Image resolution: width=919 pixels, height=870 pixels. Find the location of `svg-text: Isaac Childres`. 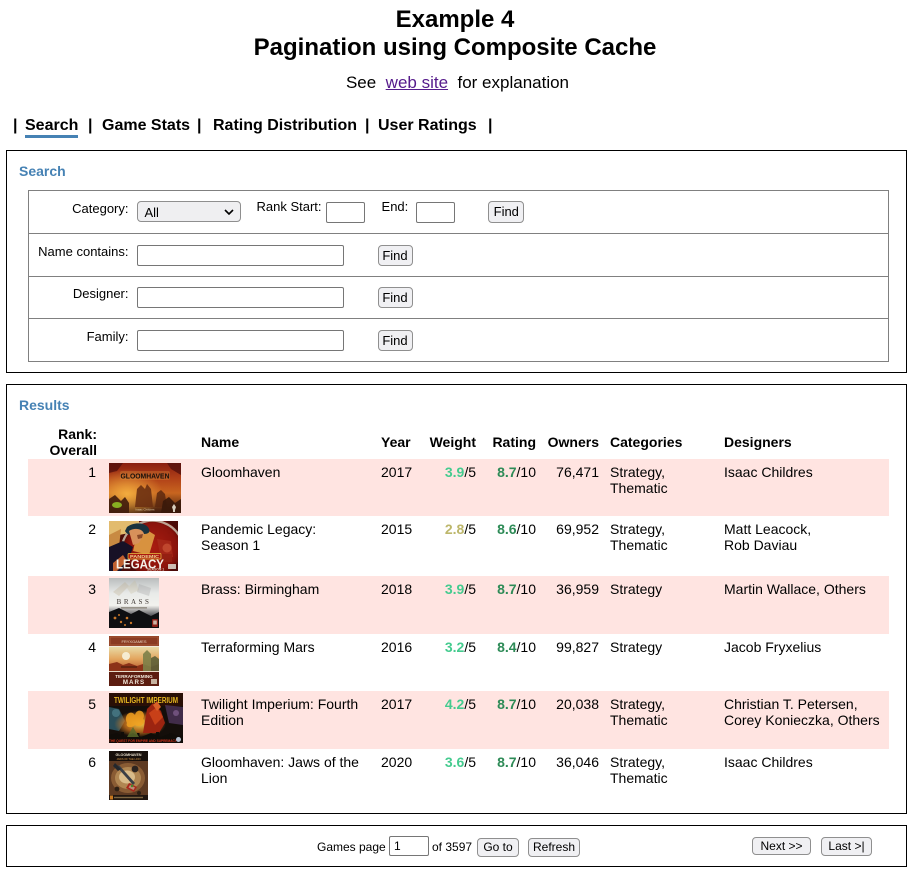

svg-text: Isaac Childres is located at coordinates (145, 510).